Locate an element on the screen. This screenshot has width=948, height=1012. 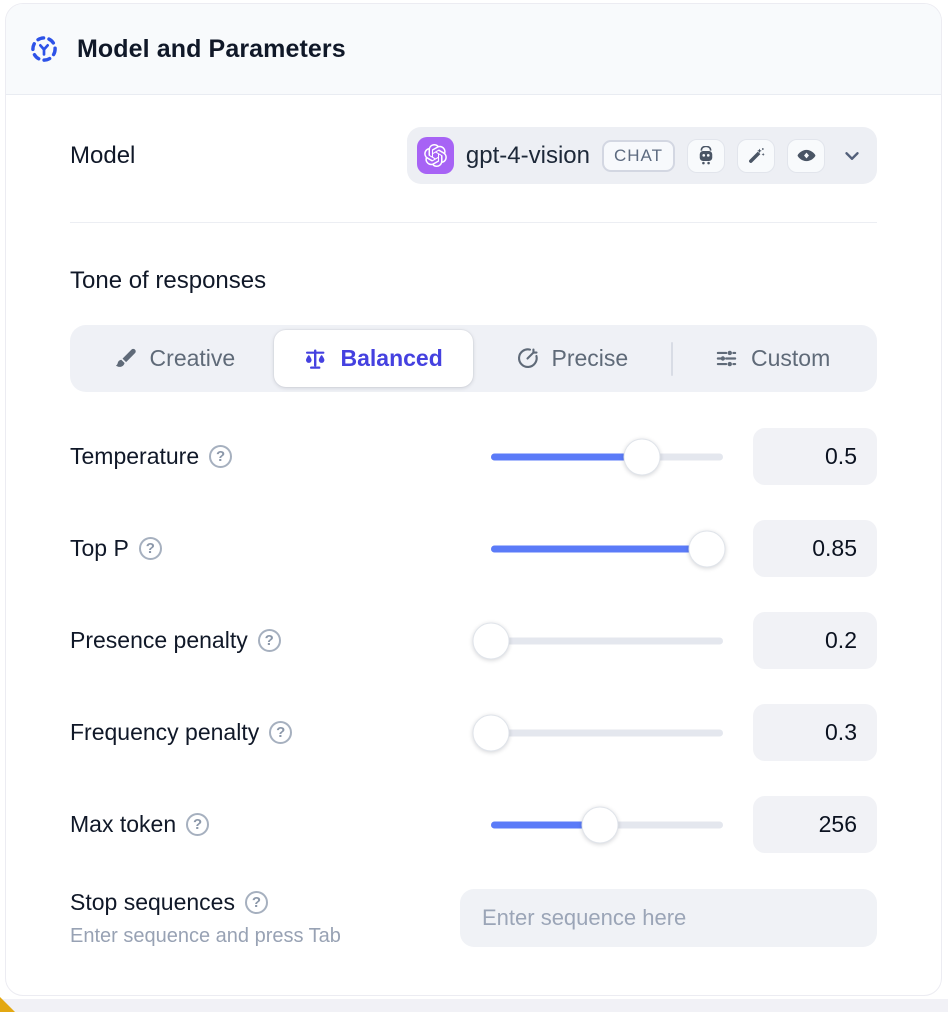
tone-option-custom: Custom is located at coordinates (772, 358).